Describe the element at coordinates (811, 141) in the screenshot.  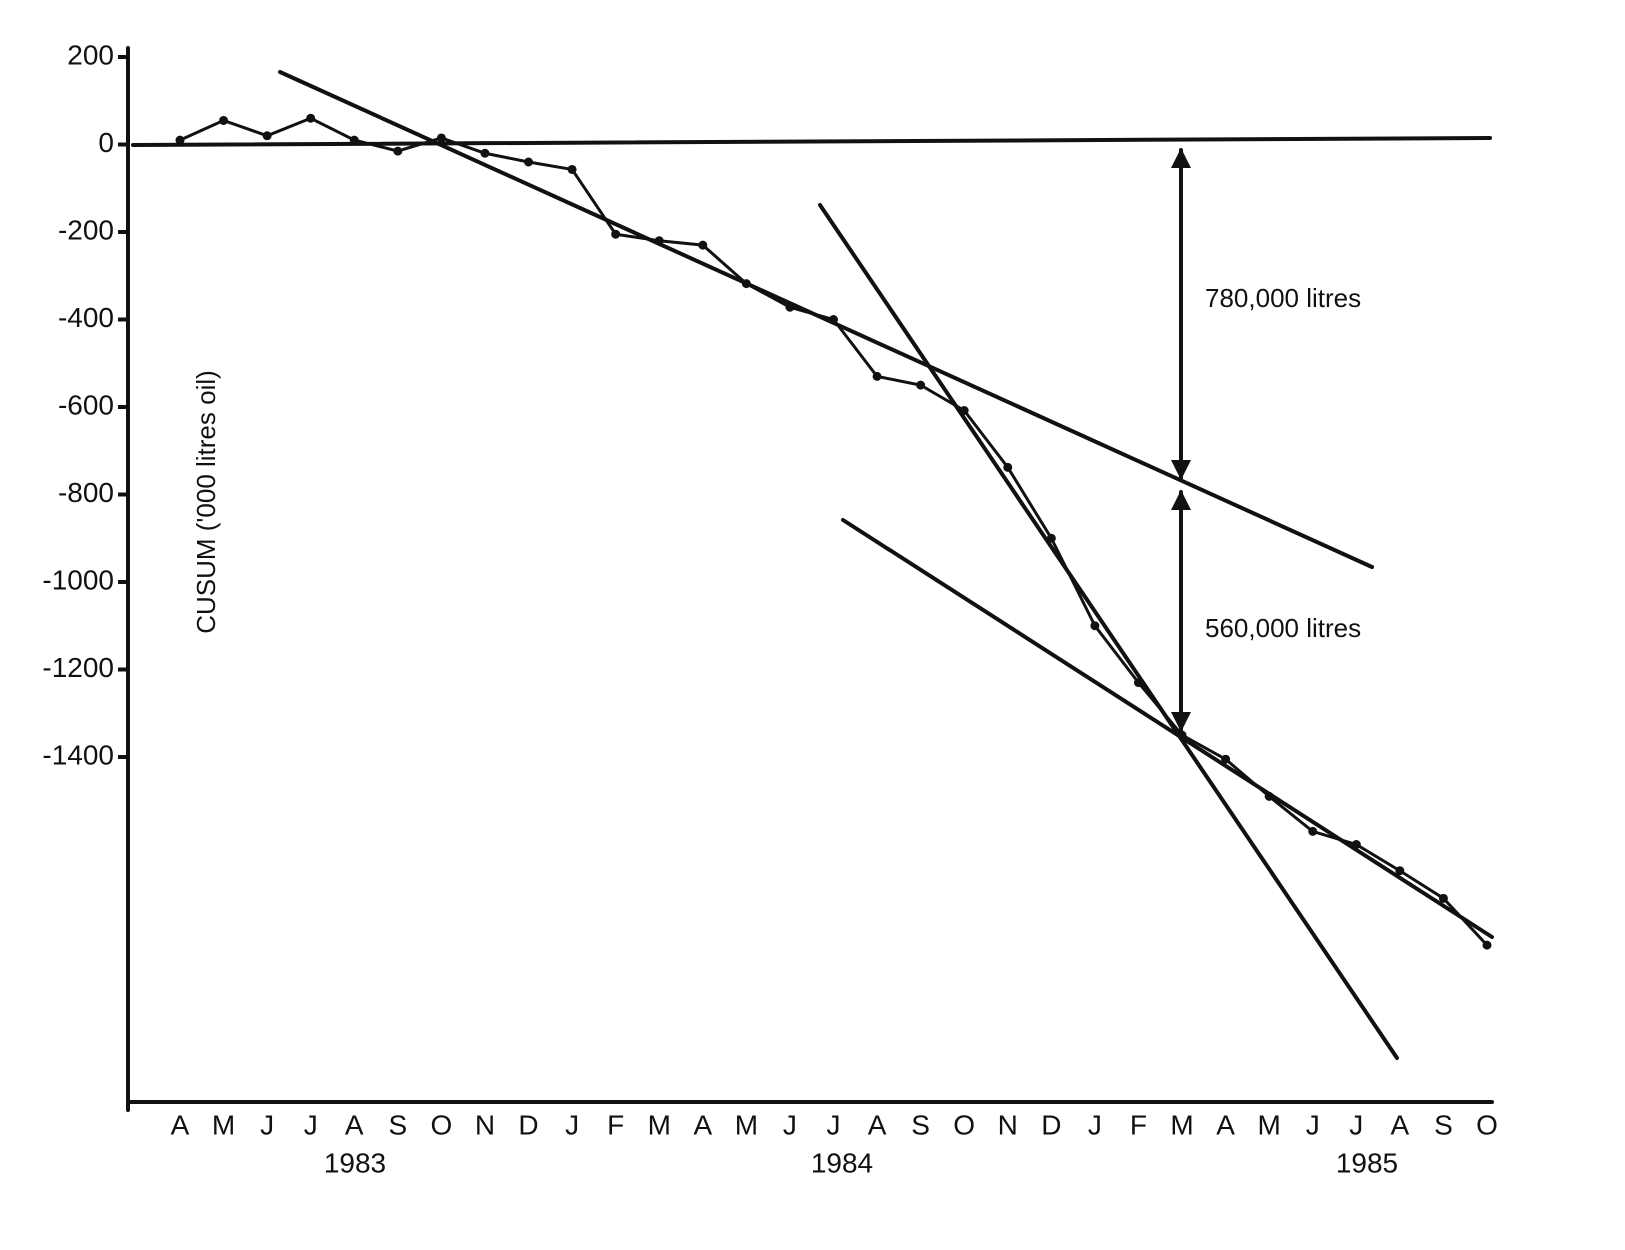
I see `zero-reference-line` at that location.